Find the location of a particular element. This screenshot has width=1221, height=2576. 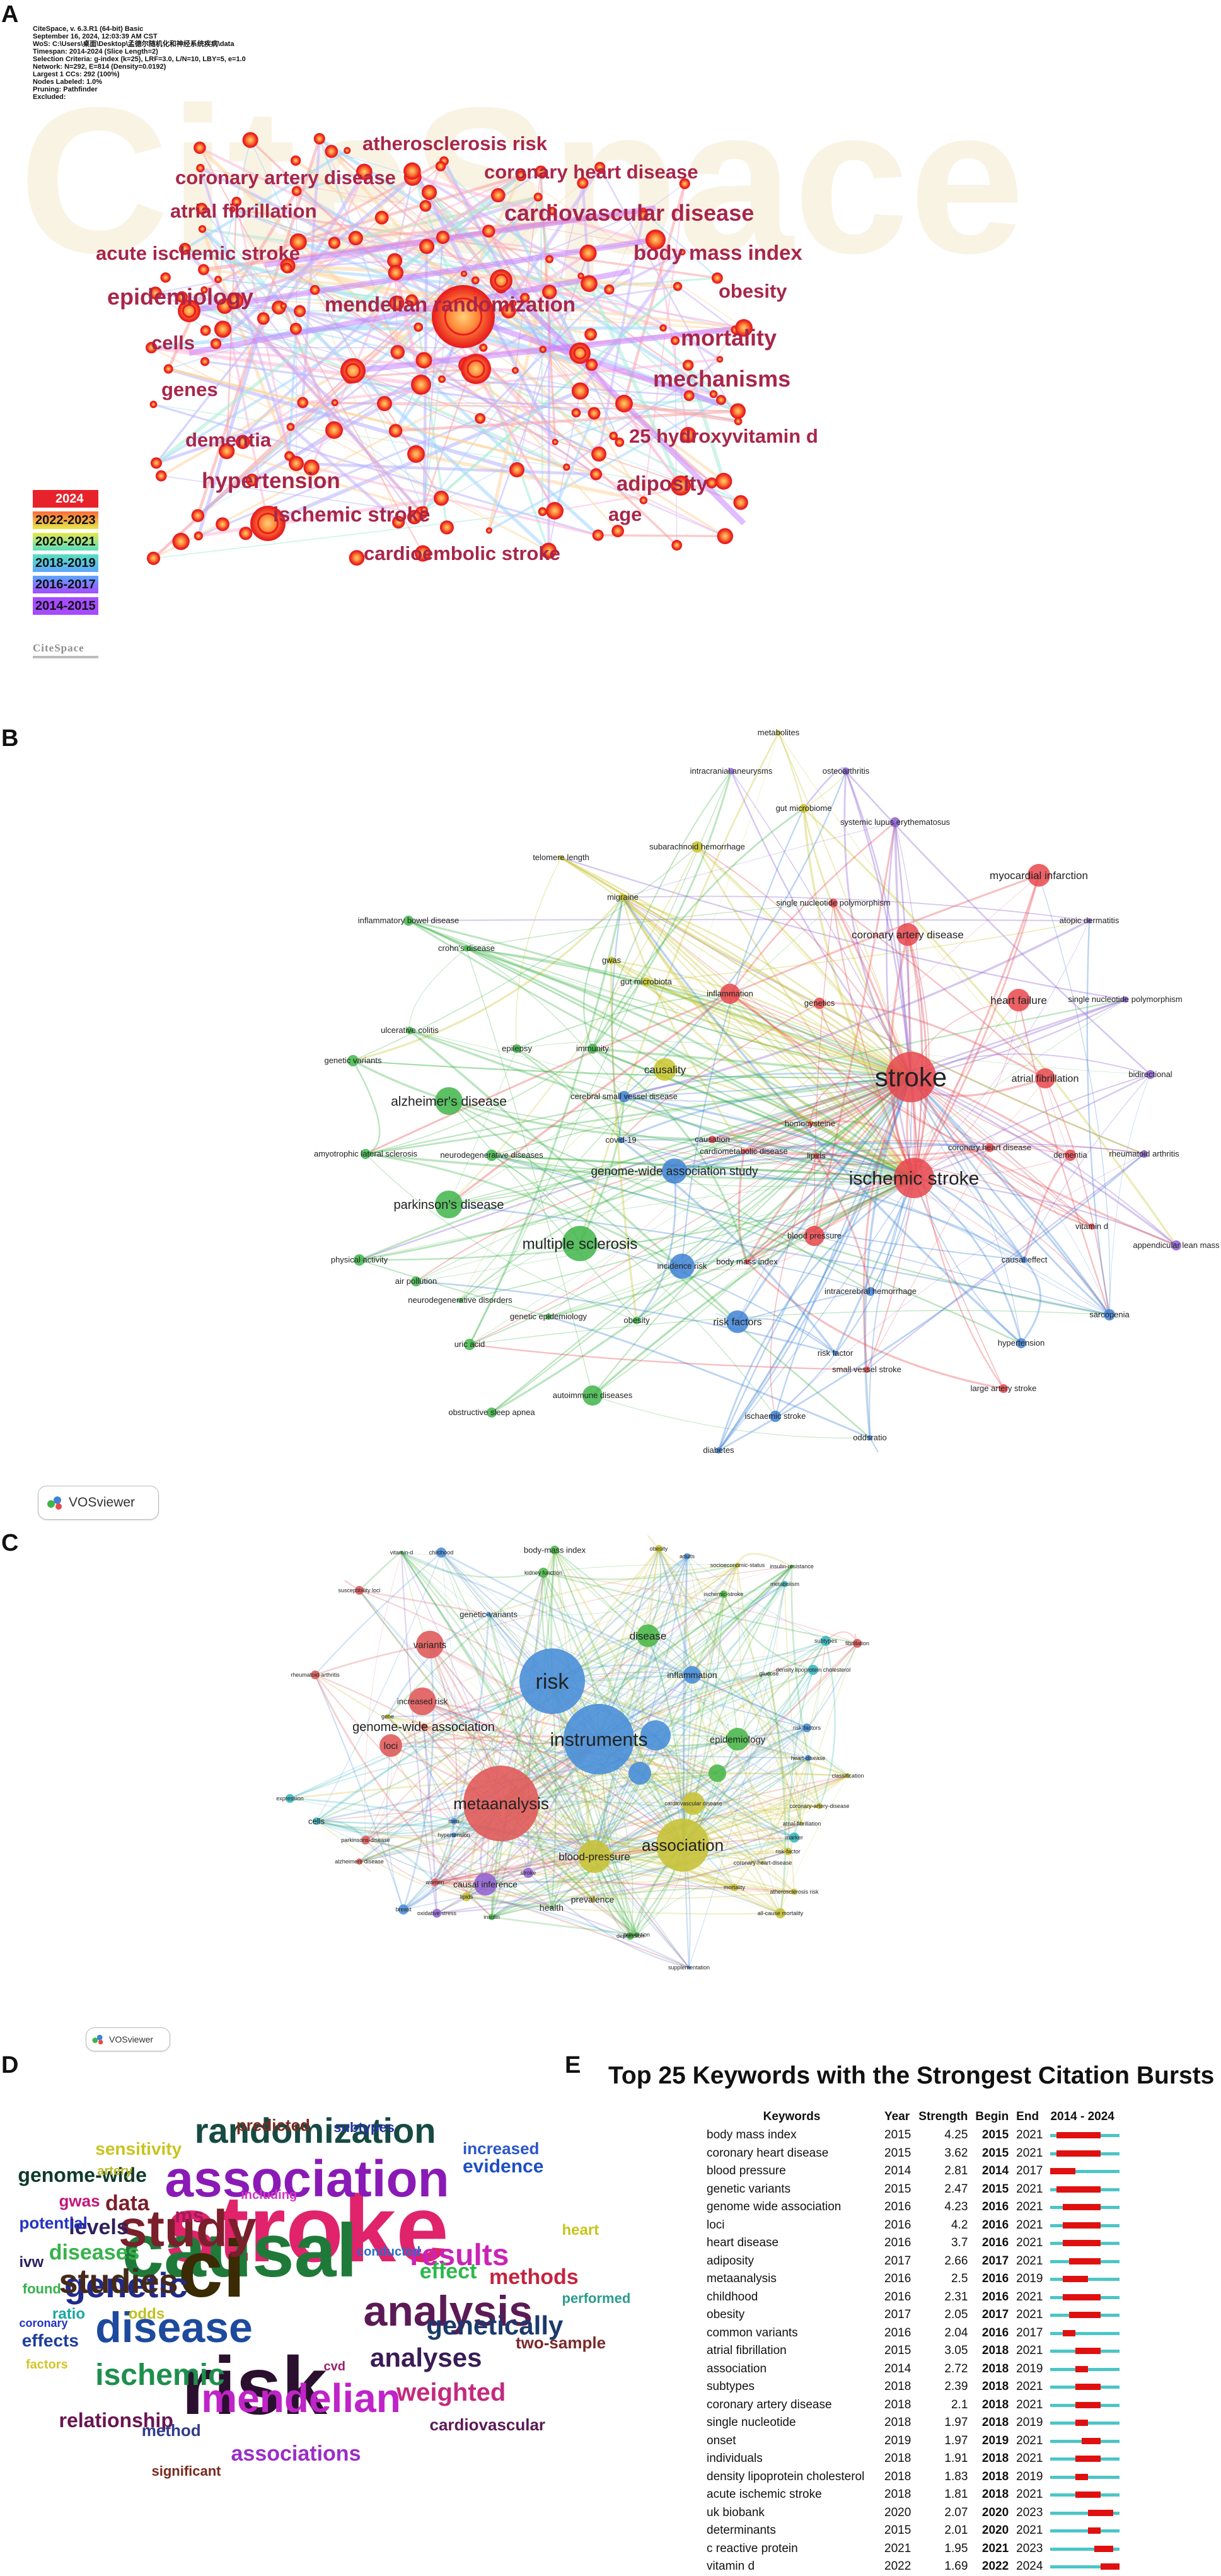

vos-label: large artery stroke is located at coordinates (1004, 1388).